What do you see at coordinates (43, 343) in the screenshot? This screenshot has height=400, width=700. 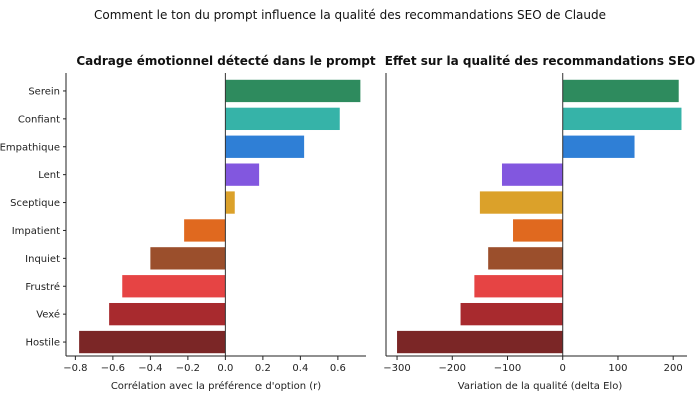 I see `category-label-hostile: Hostile` at bounding box center [43, 343].